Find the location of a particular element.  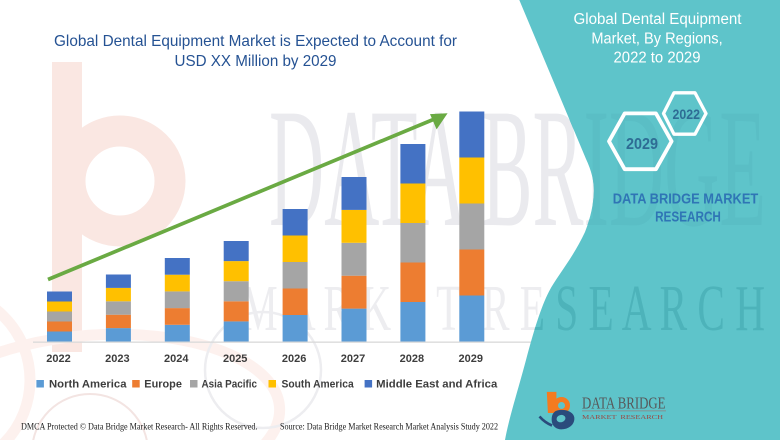

svg-text: DATA BRIDGE is located at coordinates (624, 403).